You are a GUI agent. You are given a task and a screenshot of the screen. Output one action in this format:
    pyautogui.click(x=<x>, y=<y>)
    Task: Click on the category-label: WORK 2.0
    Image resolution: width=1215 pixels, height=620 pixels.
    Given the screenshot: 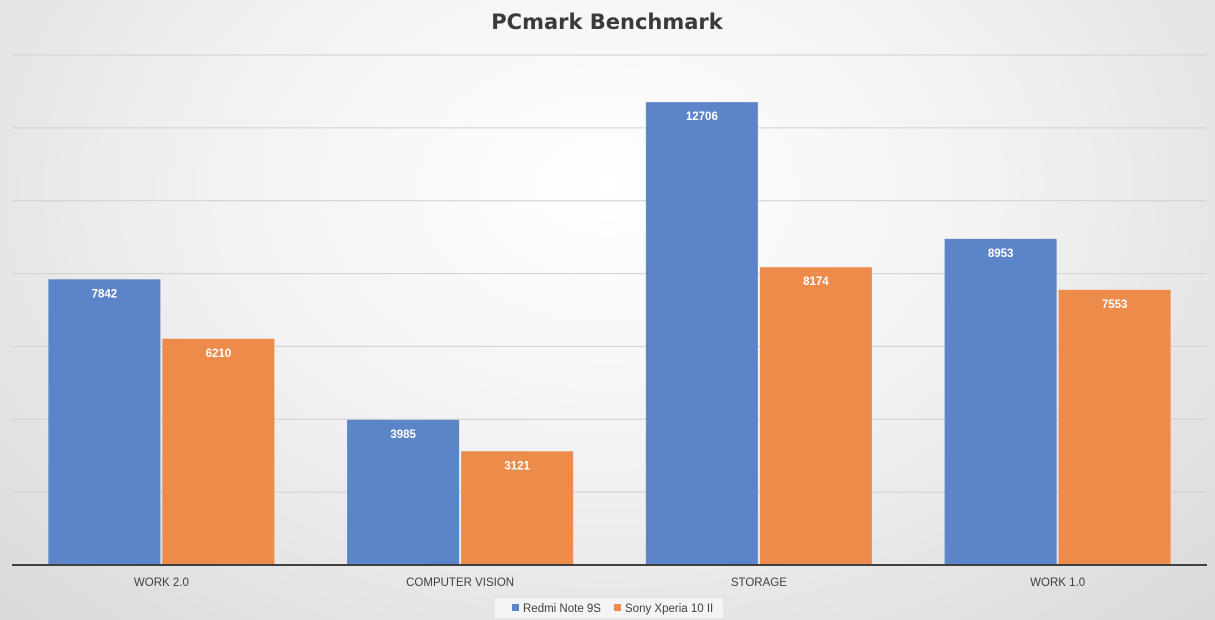 What is the action you would take?
    pyautogui.click(x=161, y=583)
    